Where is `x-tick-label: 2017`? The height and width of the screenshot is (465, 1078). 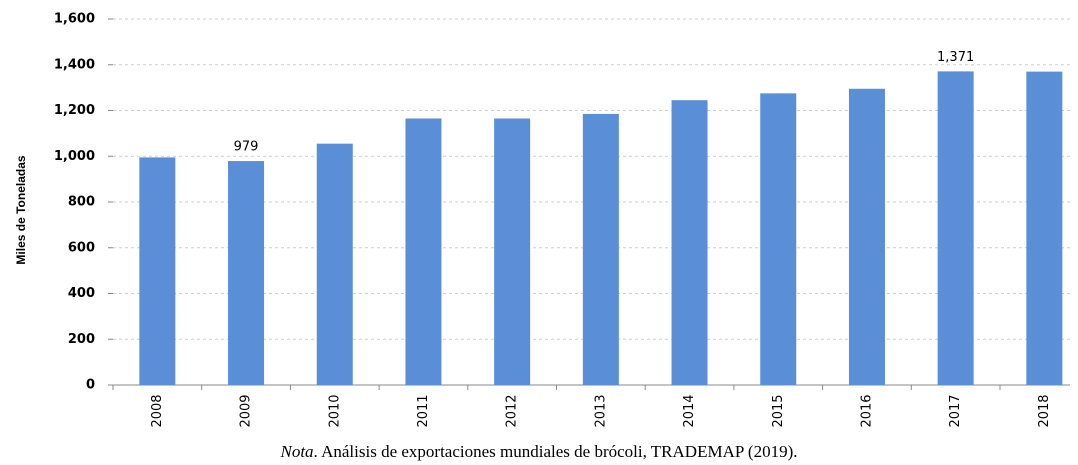 x-tick-label: 2017 is located at coordinates (955, 410).